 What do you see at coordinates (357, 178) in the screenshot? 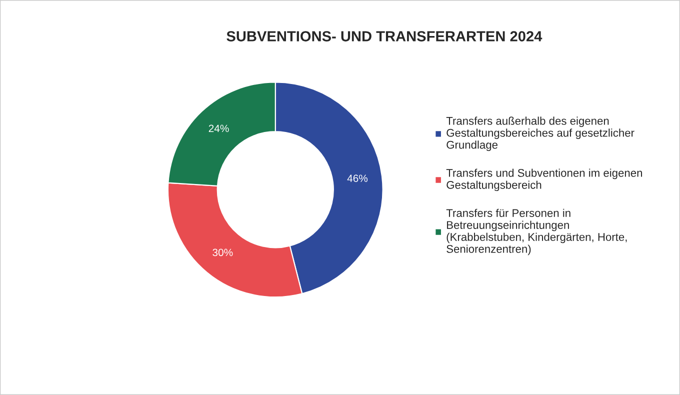
I see `data-label: 46%` at bounding box center [357, 178].